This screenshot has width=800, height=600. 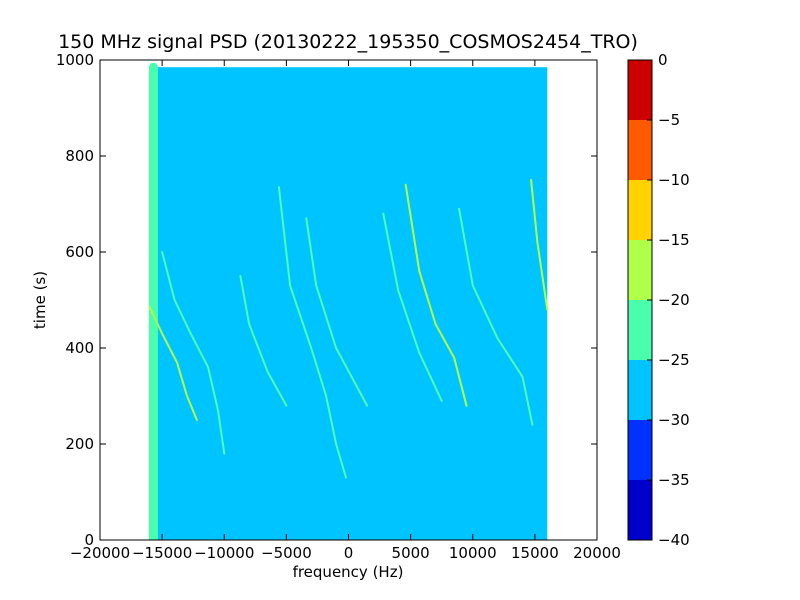 I want to click on y-tick-label: 200, so click(x=79, y=444).